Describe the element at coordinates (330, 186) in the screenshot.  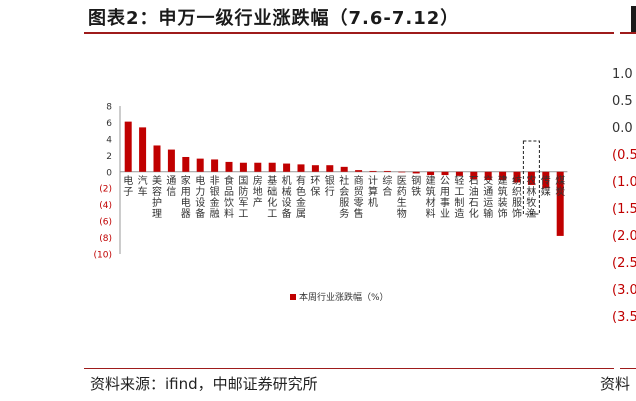
I see `x-tick-label: 银行` at that location.